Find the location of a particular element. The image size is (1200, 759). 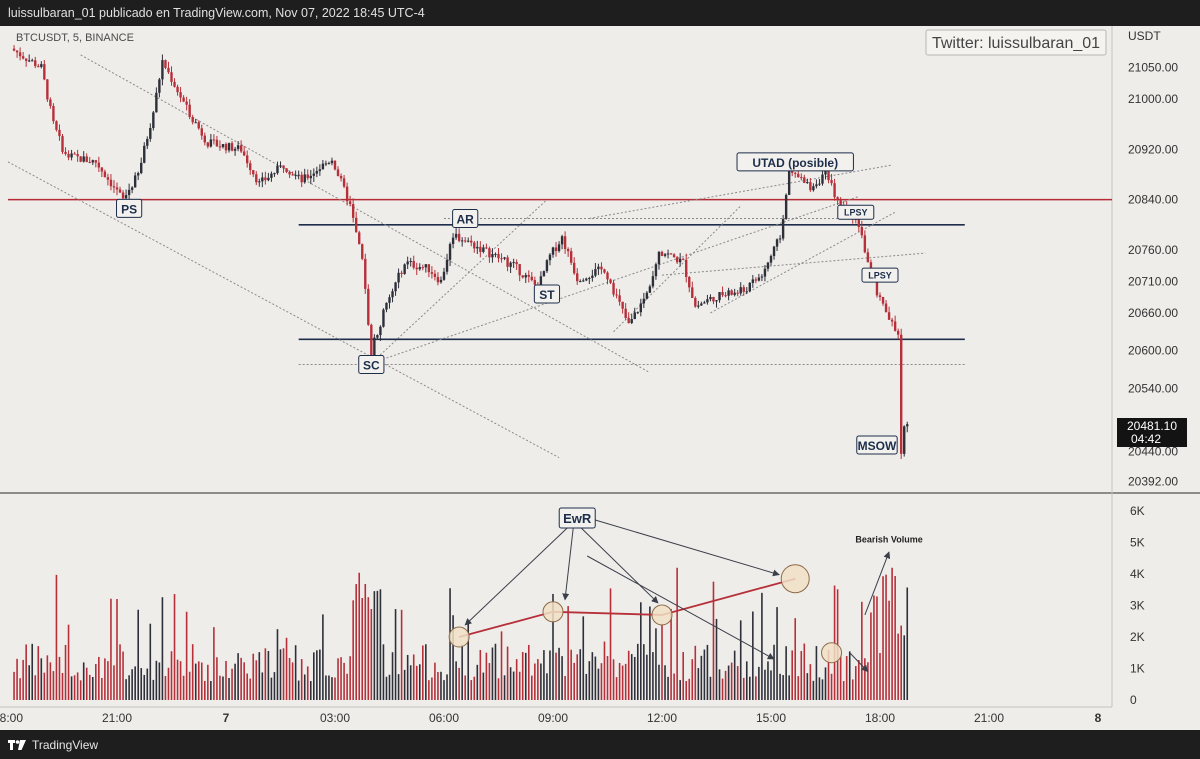

last-price-badge is located at coordinates (1152, 432).